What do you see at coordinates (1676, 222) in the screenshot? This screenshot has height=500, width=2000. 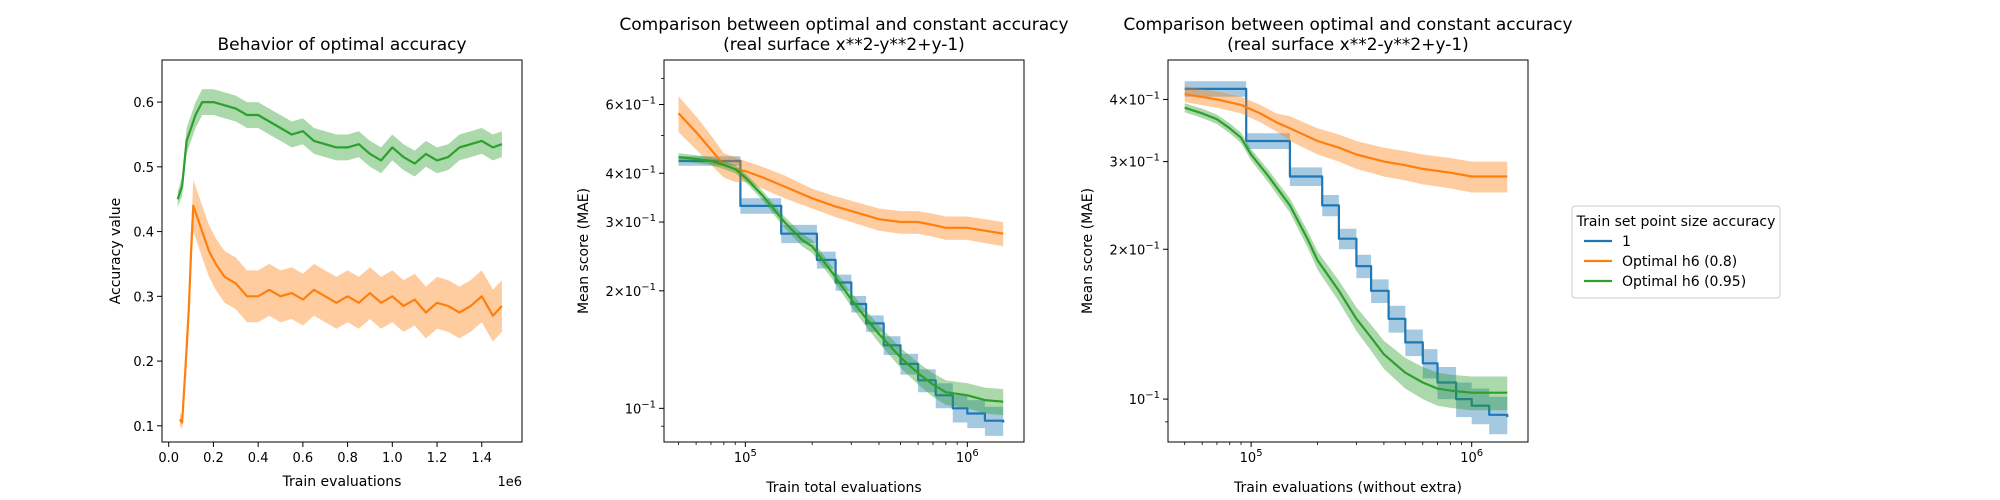 I see `legend-title: Train set point size accuracy` at bounding box center [1676, 222].